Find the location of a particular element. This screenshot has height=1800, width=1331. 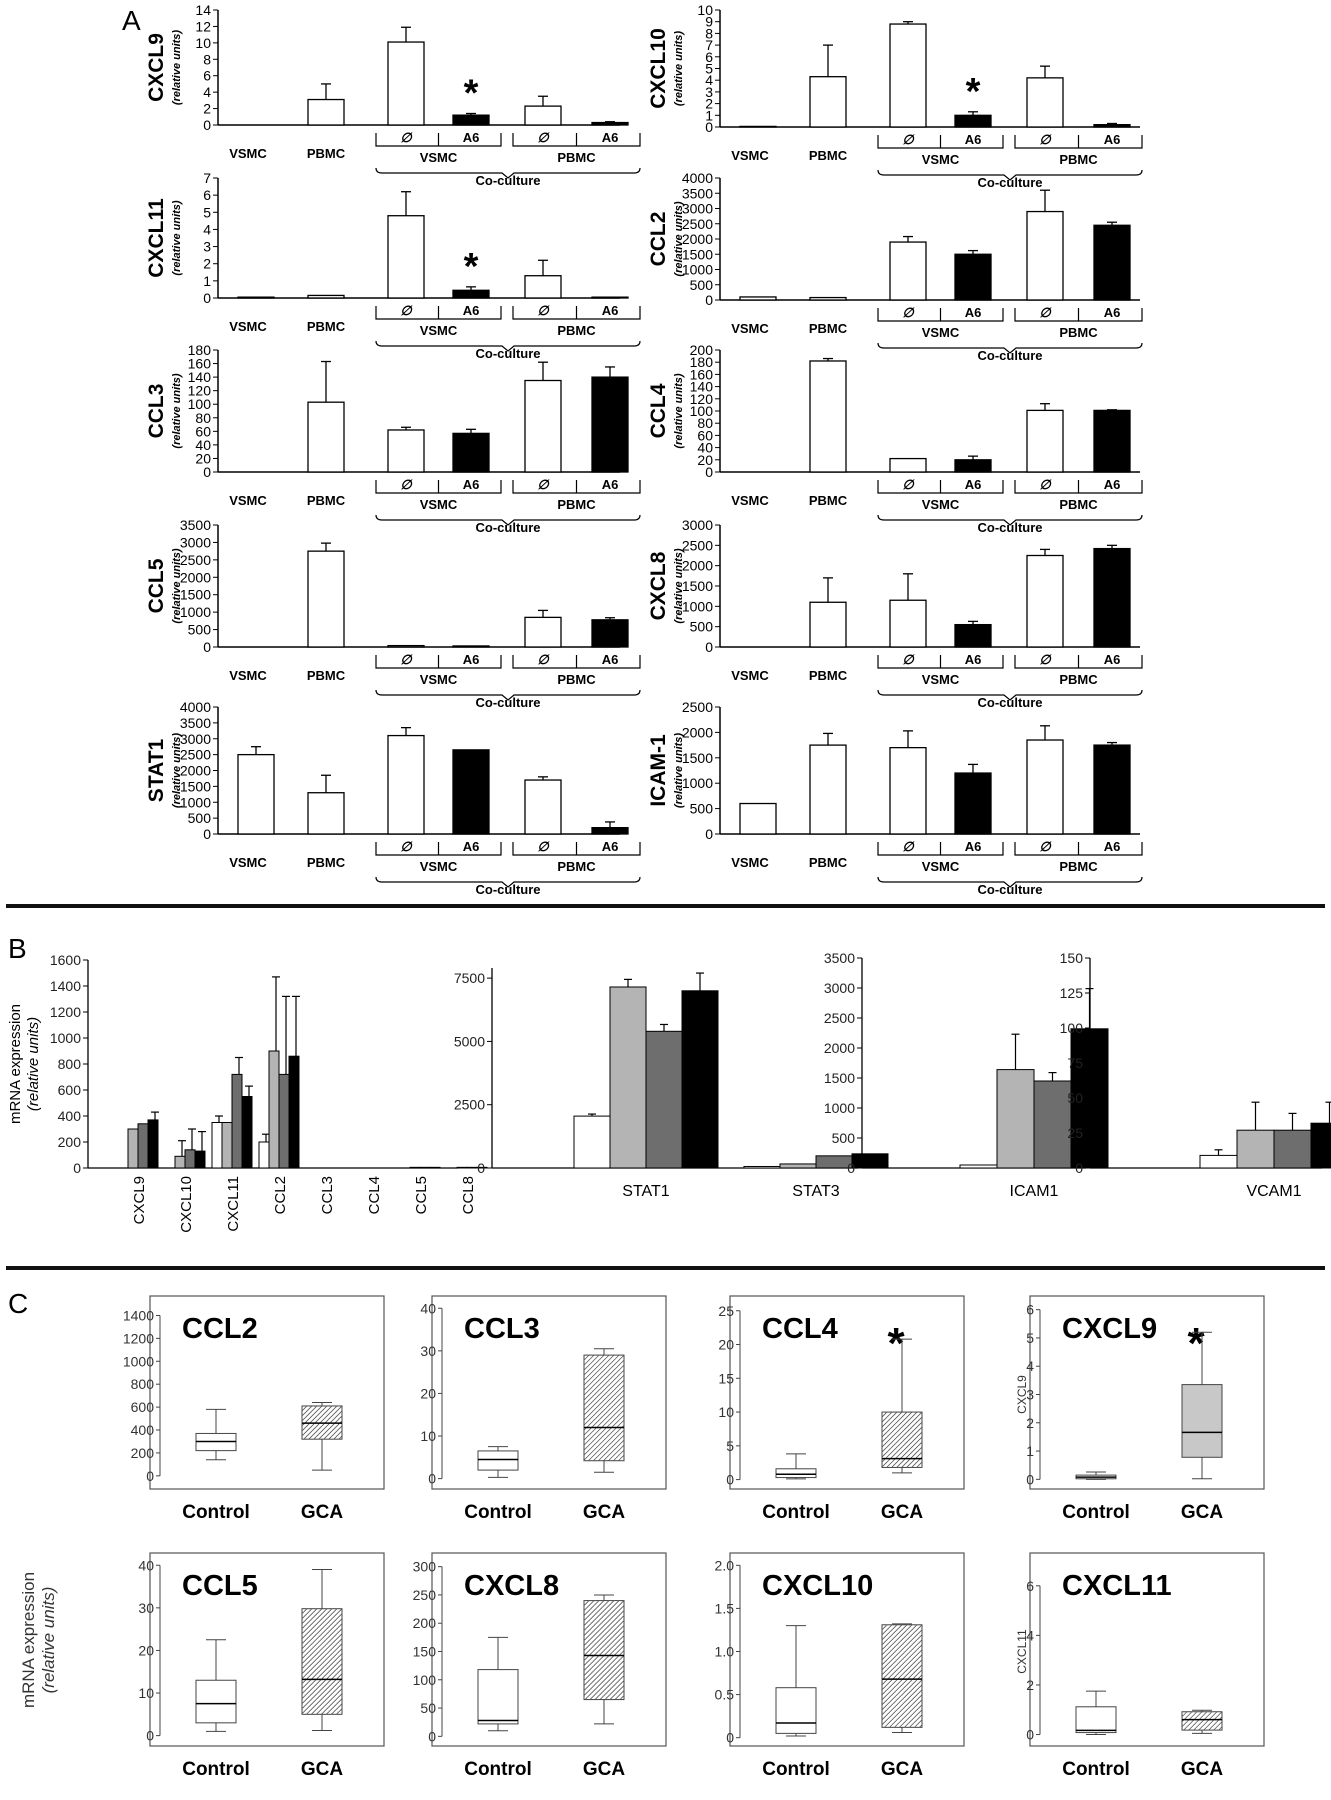

category-label: Control is located at coordinates (796, 1769).